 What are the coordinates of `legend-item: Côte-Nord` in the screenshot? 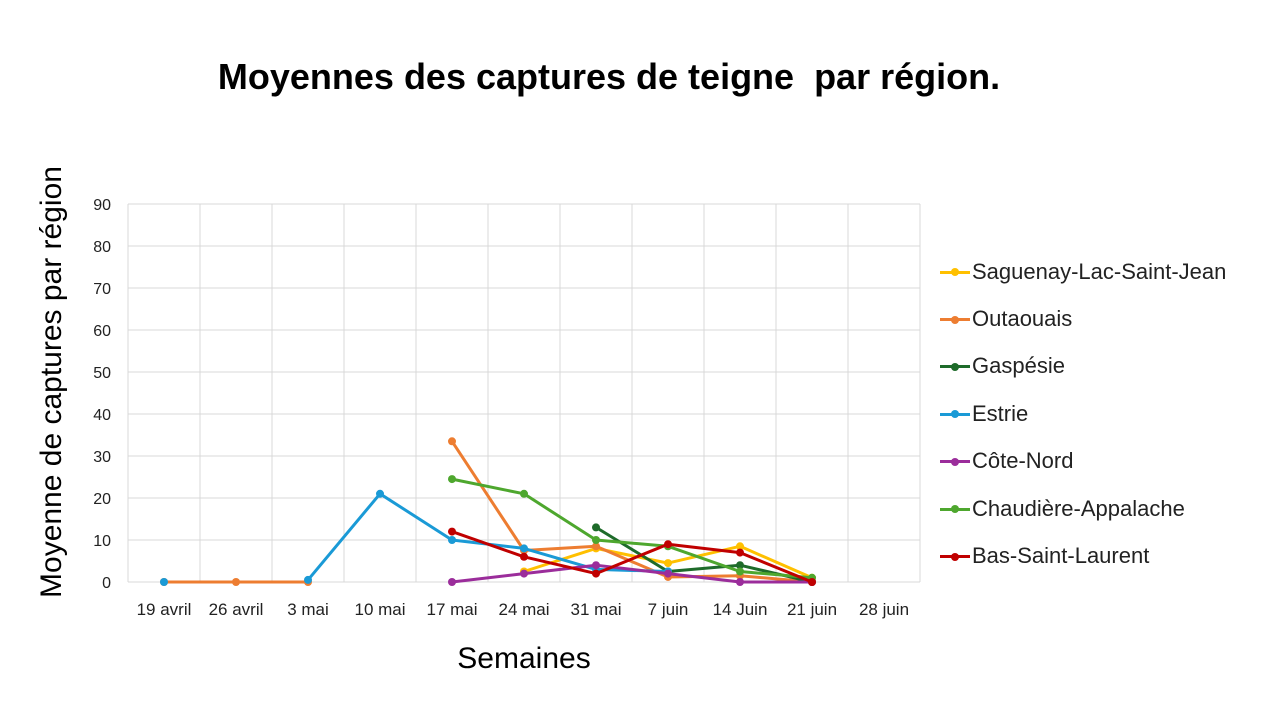 It's located at (1083, 461).